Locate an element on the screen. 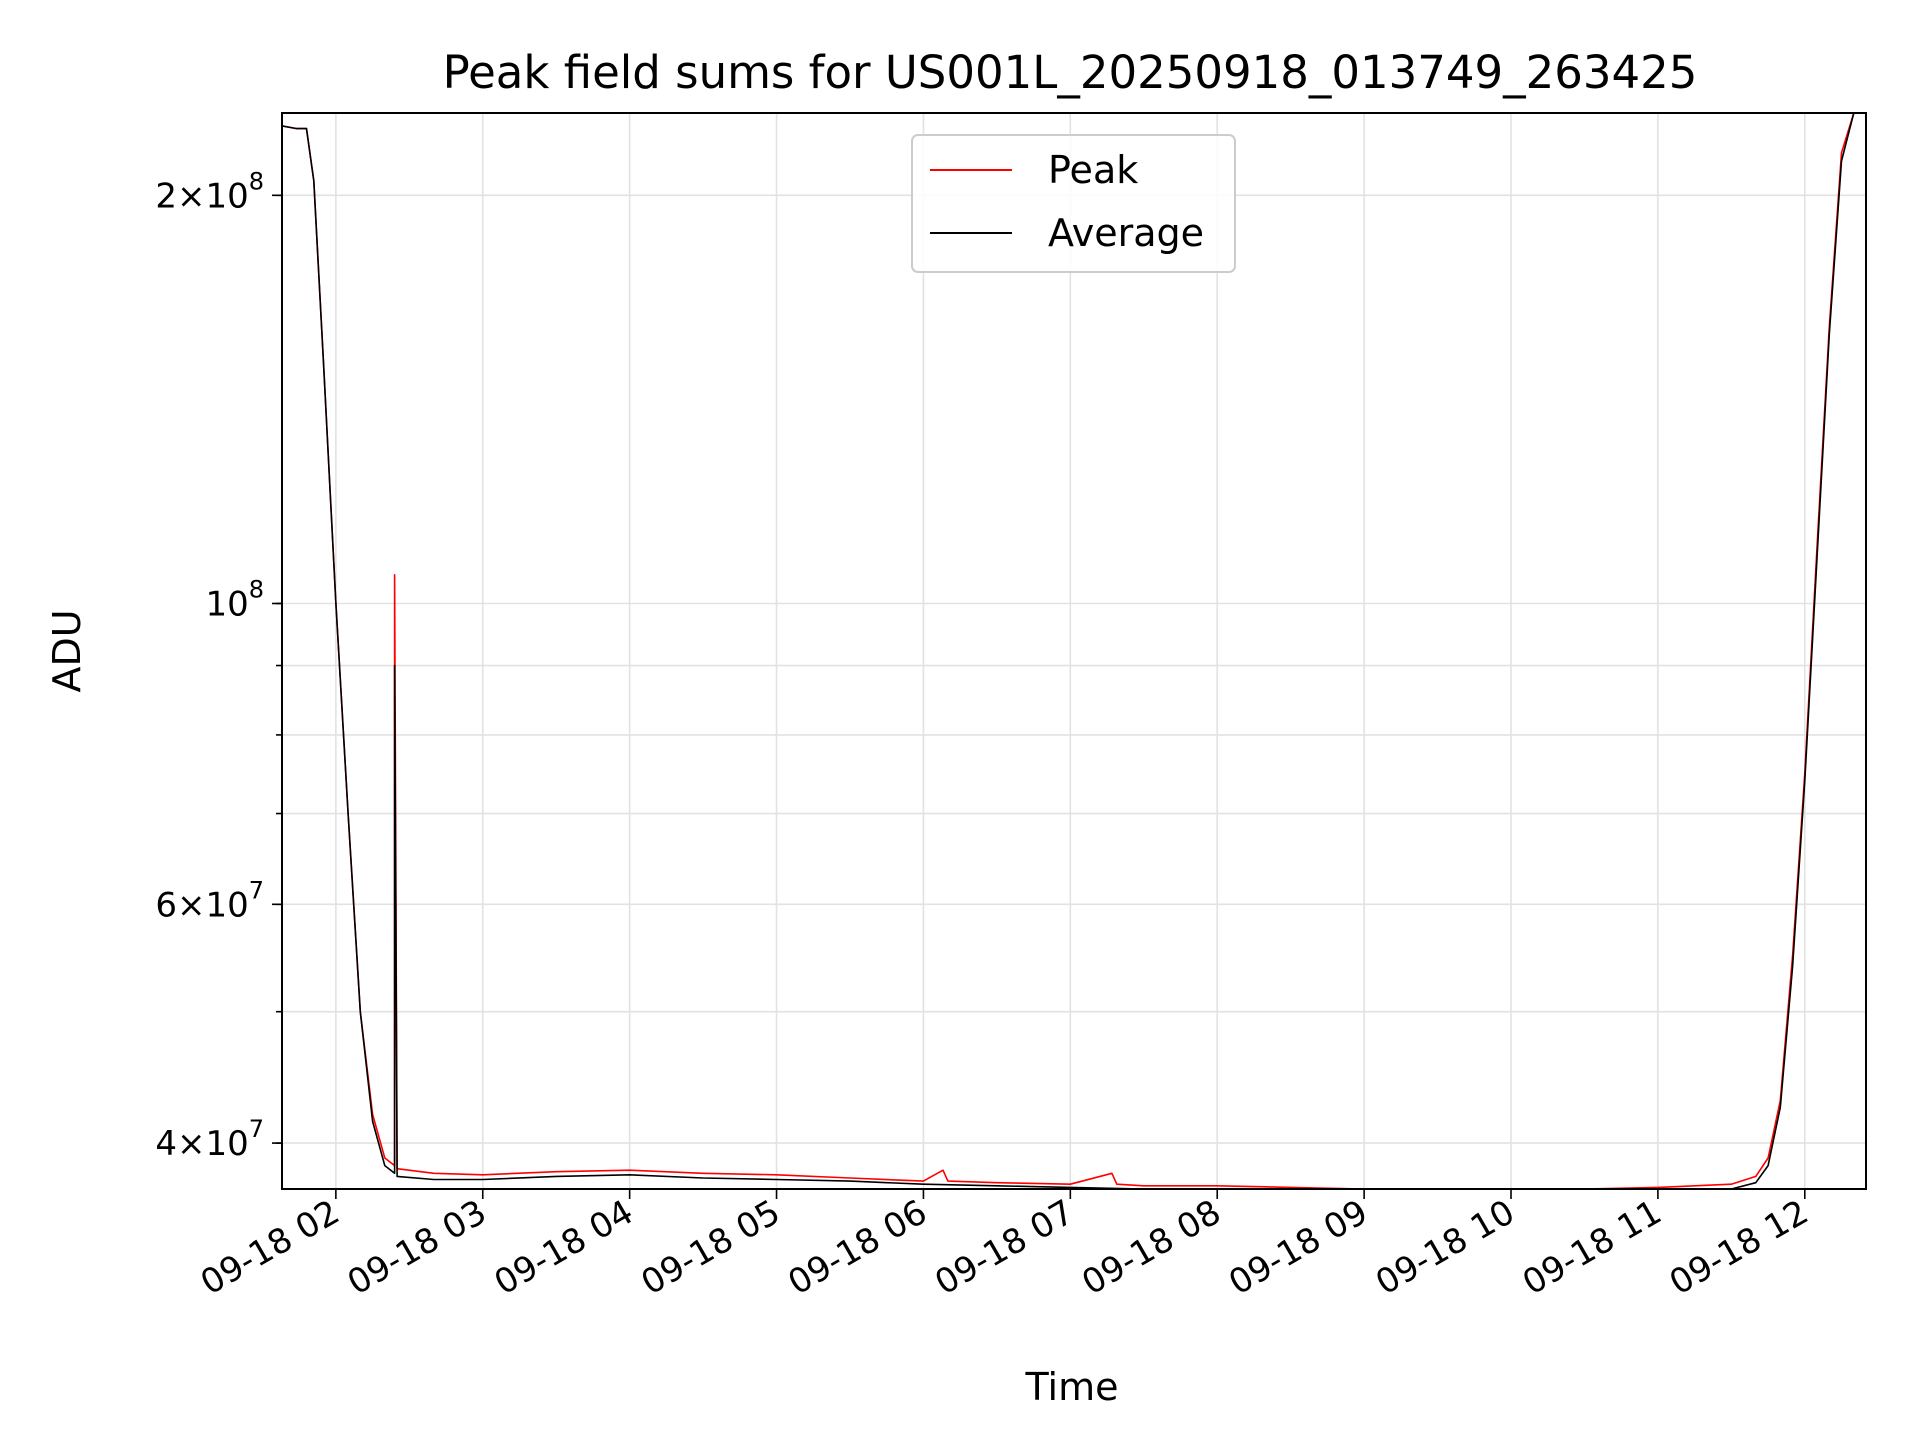 The width and height of the screenshot is (1920, 1440). y-tick-label: 2×10⁸ is located at coordinates (209, 191).